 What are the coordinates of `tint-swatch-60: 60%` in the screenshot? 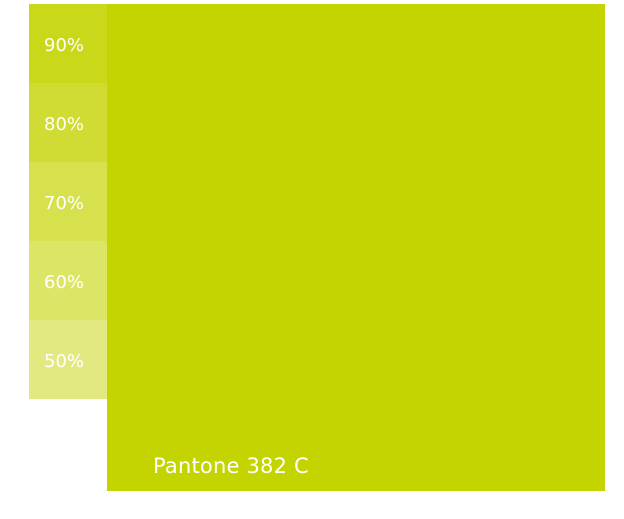 It's located at (68, 280).